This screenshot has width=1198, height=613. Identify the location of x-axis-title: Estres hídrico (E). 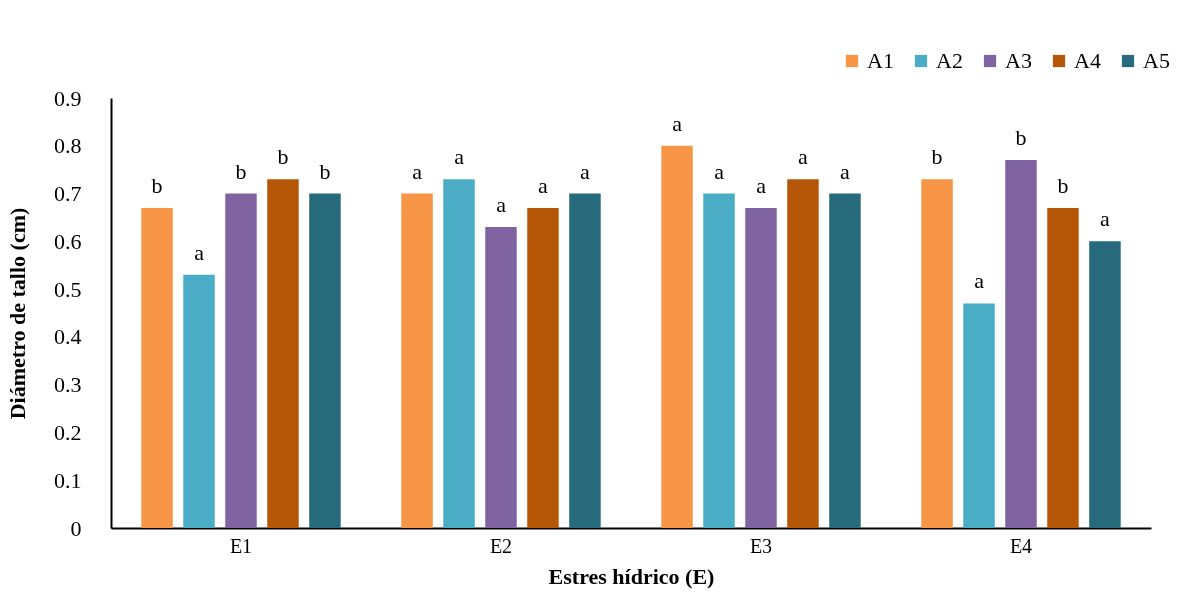
(631, 576).